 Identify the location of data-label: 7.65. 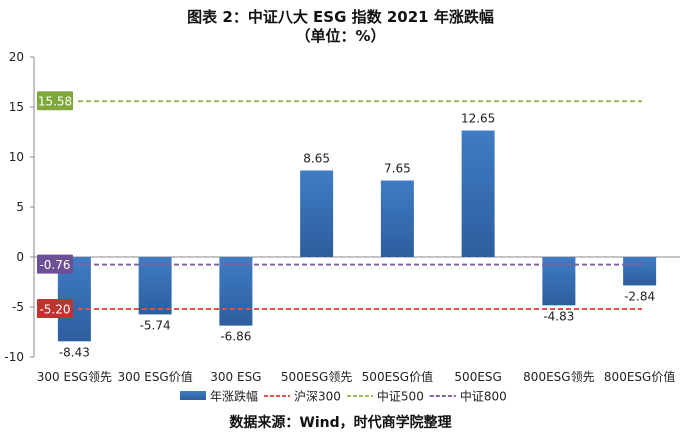
(397, 169).